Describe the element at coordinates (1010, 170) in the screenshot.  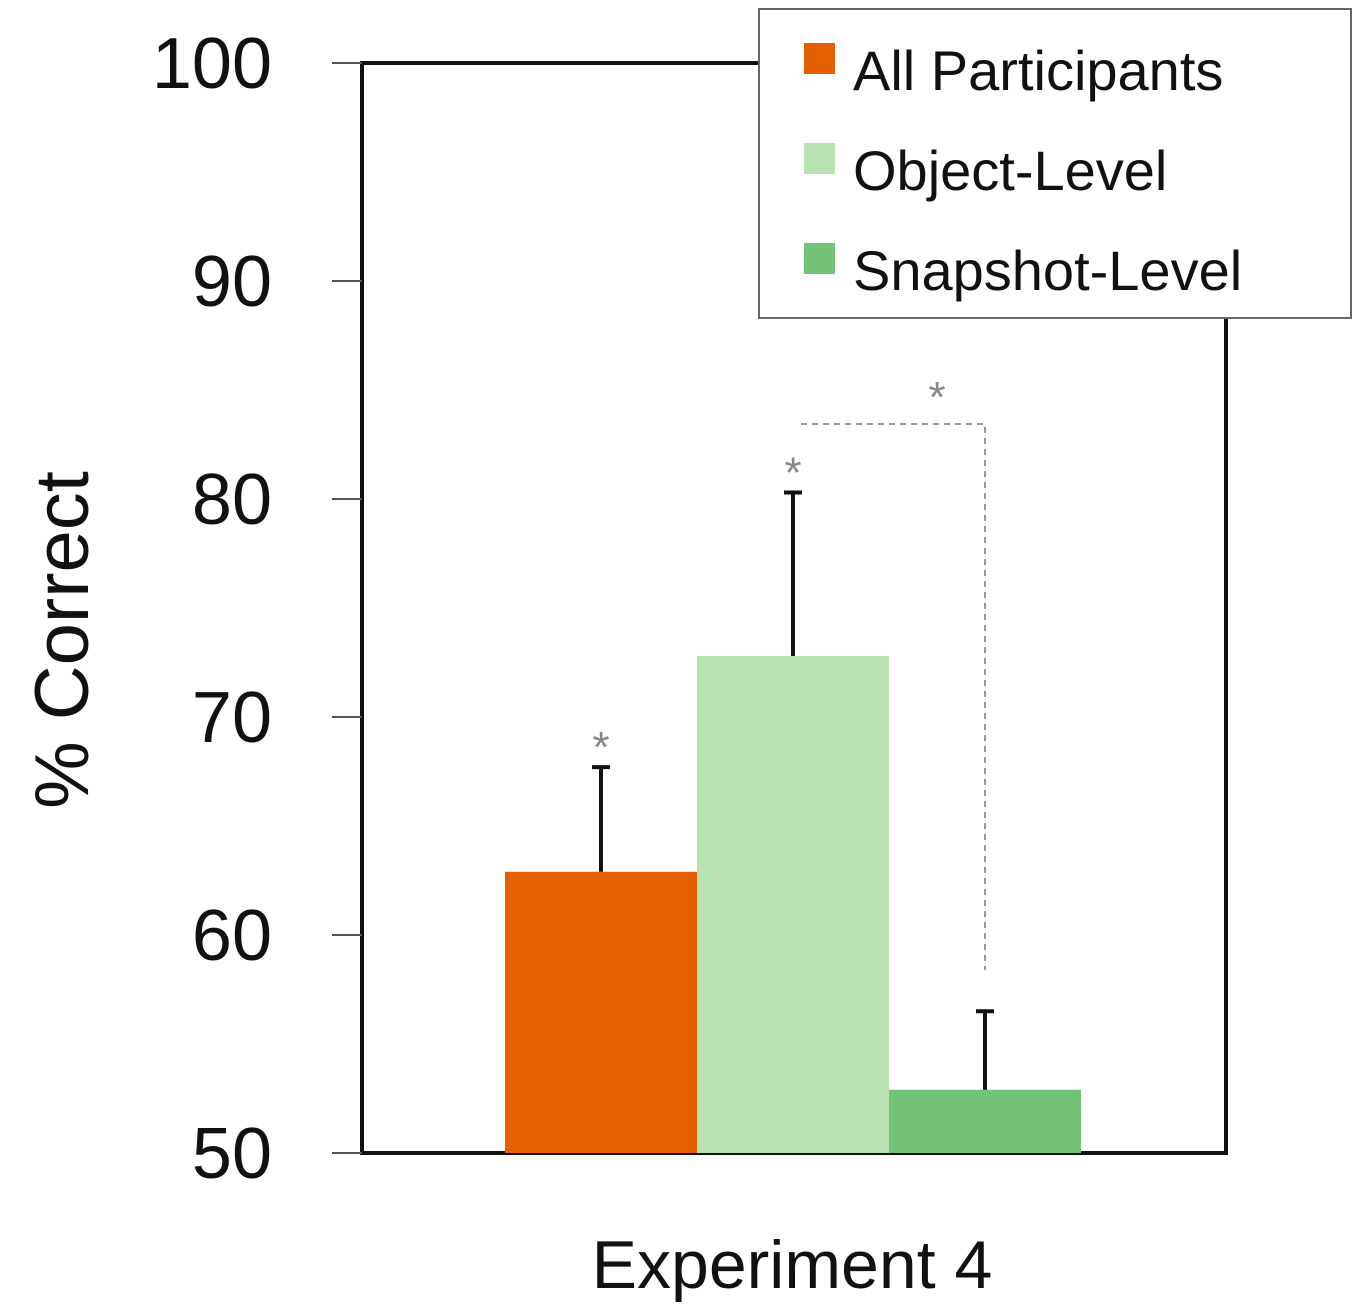
I see `legend-label: Object-Level` at that location.